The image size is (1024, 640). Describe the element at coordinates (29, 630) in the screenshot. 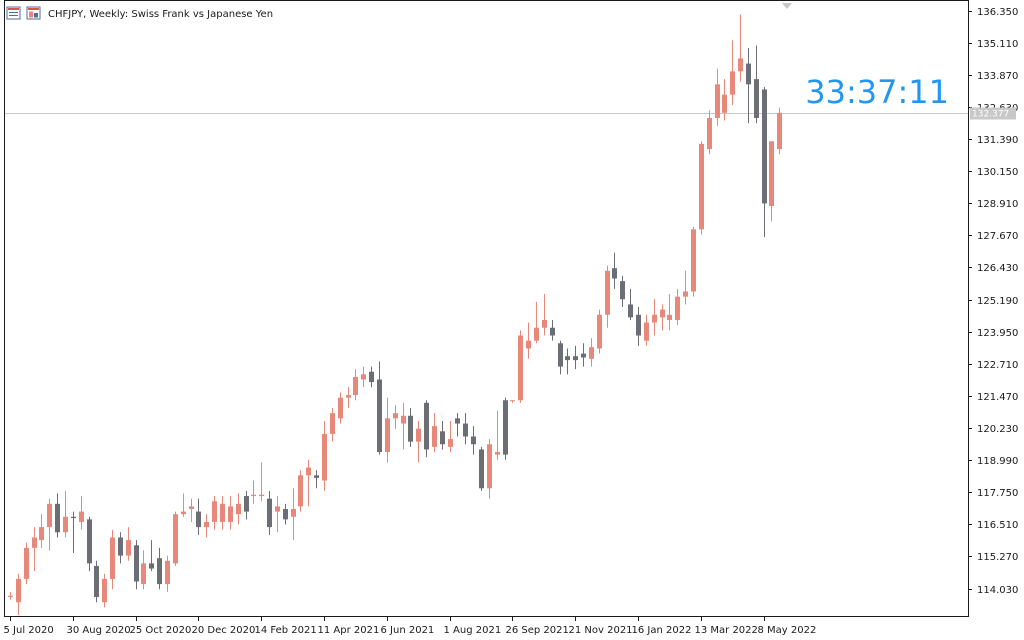

I see `time-tick-label: 5 Jul 2020` at that location.